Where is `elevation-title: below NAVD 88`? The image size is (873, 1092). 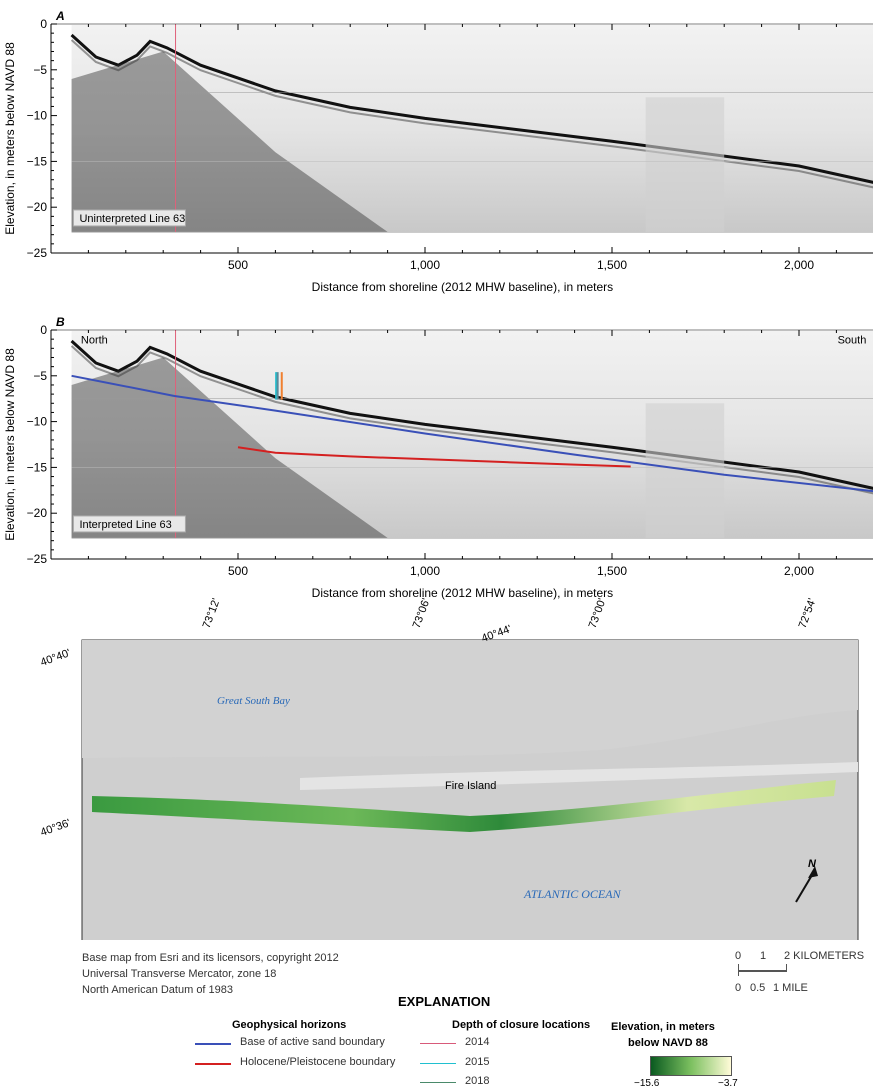
elevation-title: below NAVD 88 is located at coordinates (668, 1043).